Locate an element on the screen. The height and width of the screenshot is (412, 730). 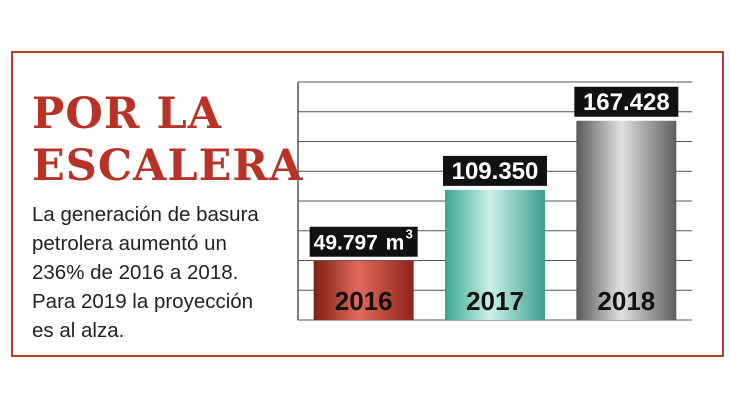
infographic-title: POR LA ESCALERA is located at coordinates (168, 140).